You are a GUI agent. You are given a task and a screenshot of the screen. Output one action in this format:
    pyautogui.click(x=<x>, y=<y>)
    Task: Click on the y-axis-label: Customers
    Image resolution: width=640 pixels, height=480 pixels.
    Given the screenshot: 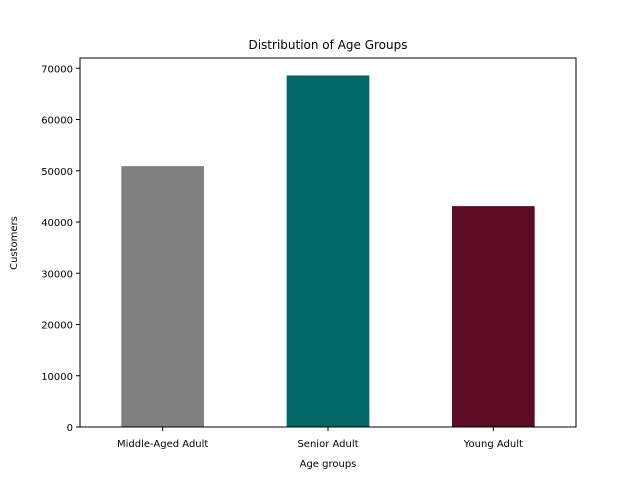 What is the action you would take?
    pyautogui.click(x=14, y=243)
    